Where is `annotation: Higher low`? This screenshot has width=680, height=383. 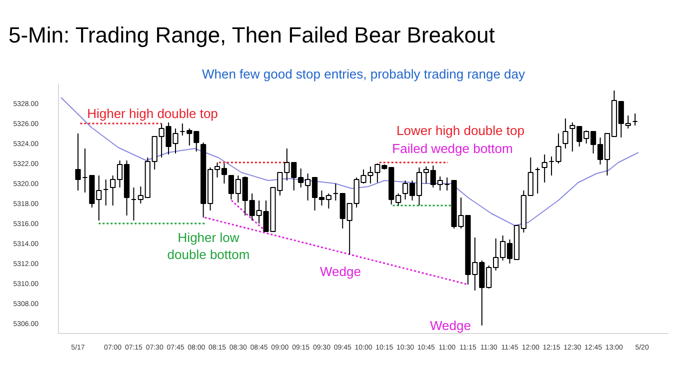
annotation: Higher low is located at coordinates (209, 237).